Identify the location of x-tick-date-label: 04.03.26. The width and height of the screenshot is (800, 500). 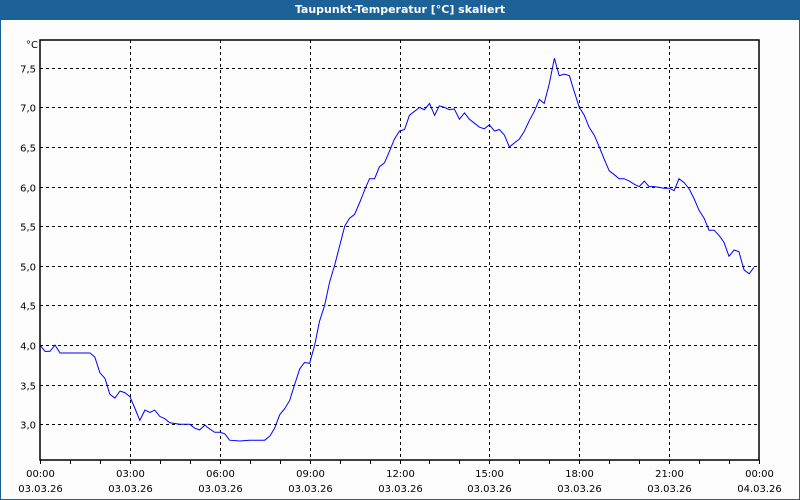
(759, 489).